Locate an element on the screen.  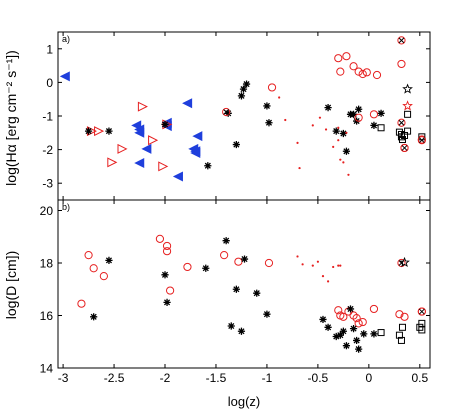
panel-a-ytick-label: 0 is located at coordinates (49, 83).